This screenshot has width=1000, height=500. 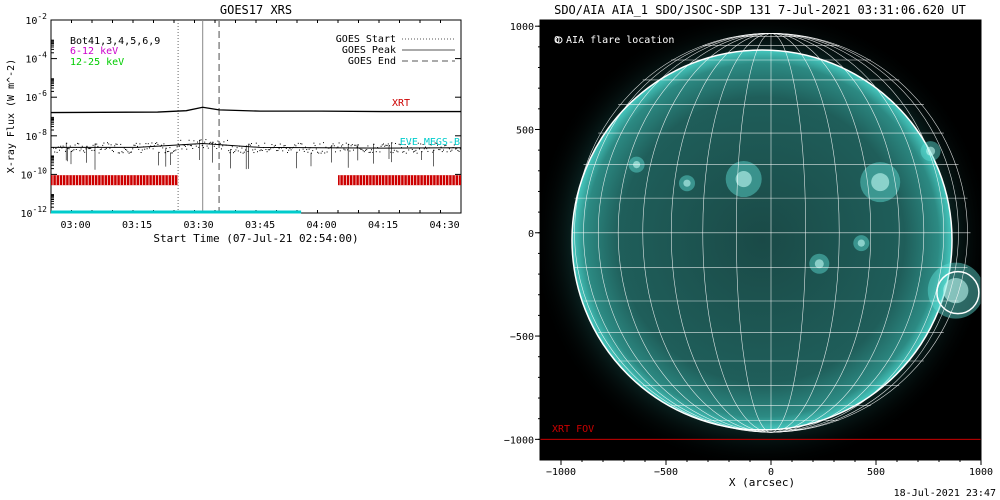 I want to click on goes-x-tick-label: 03:15, so click(x=137, y=225).